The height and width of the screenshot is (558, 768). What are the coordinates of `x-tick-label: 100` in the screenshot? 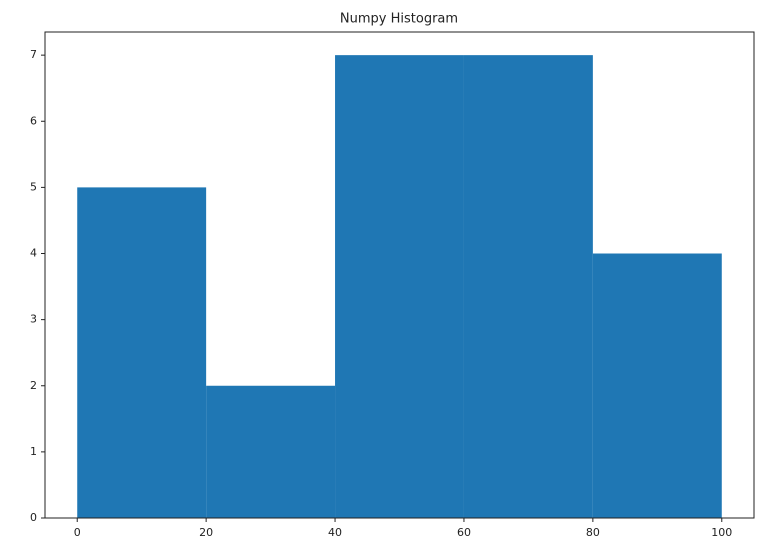 It's located at (721, 532).